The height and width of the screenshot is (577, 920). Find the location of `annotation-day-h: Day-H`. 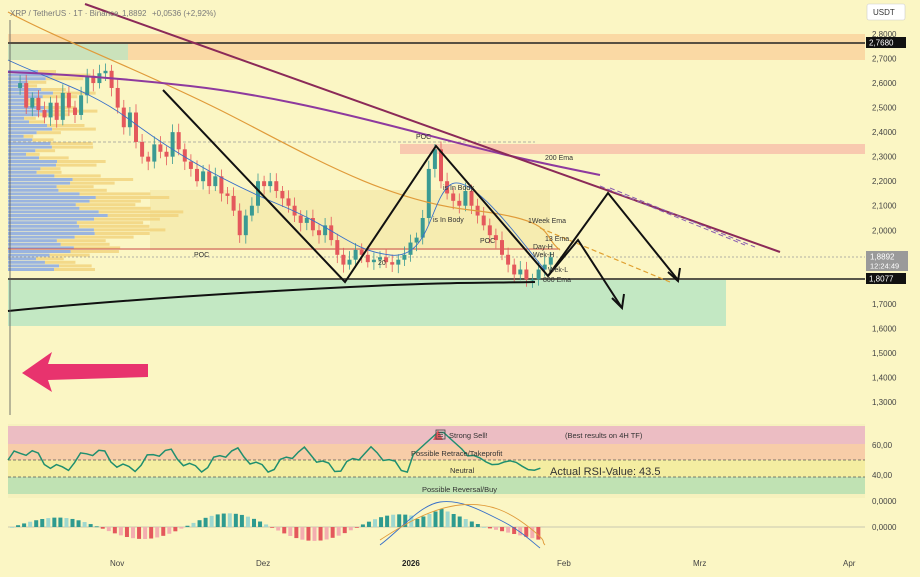

annotation-day-h: Day-H is located at coordinates (543, 247).